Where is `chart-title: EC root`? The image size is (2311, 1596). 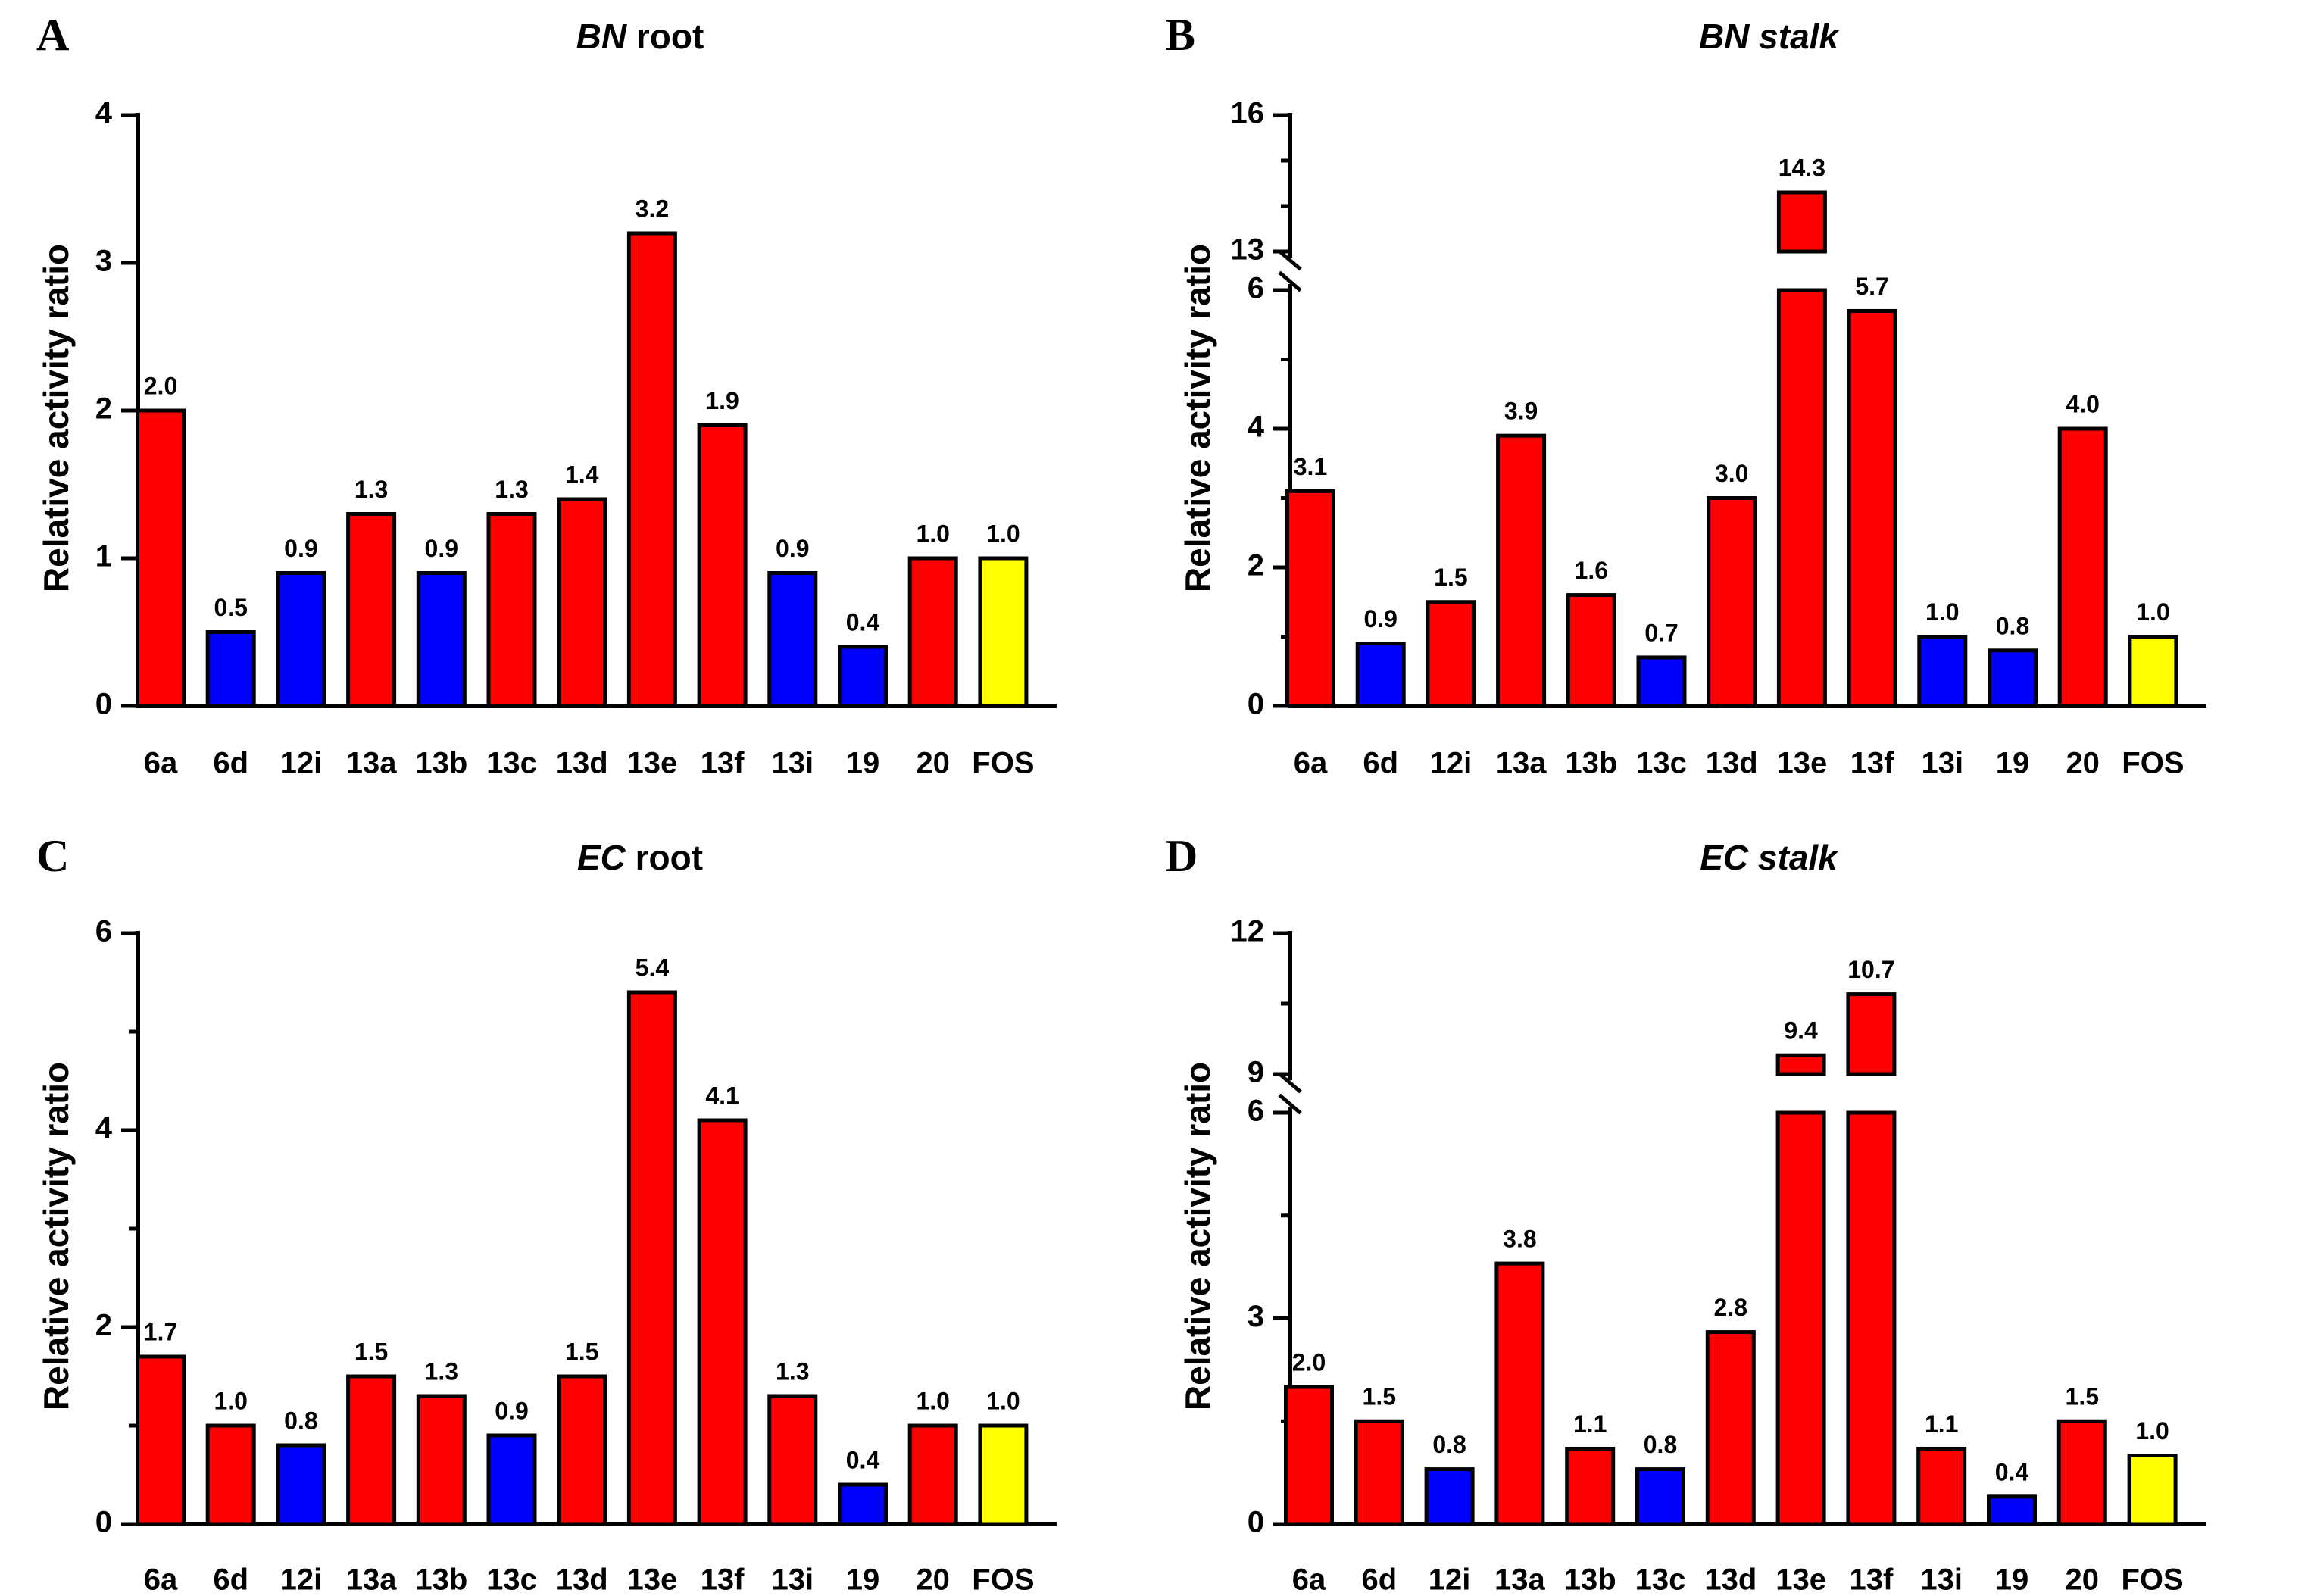 chart-title: EC root is located at coordinates (640, 857).